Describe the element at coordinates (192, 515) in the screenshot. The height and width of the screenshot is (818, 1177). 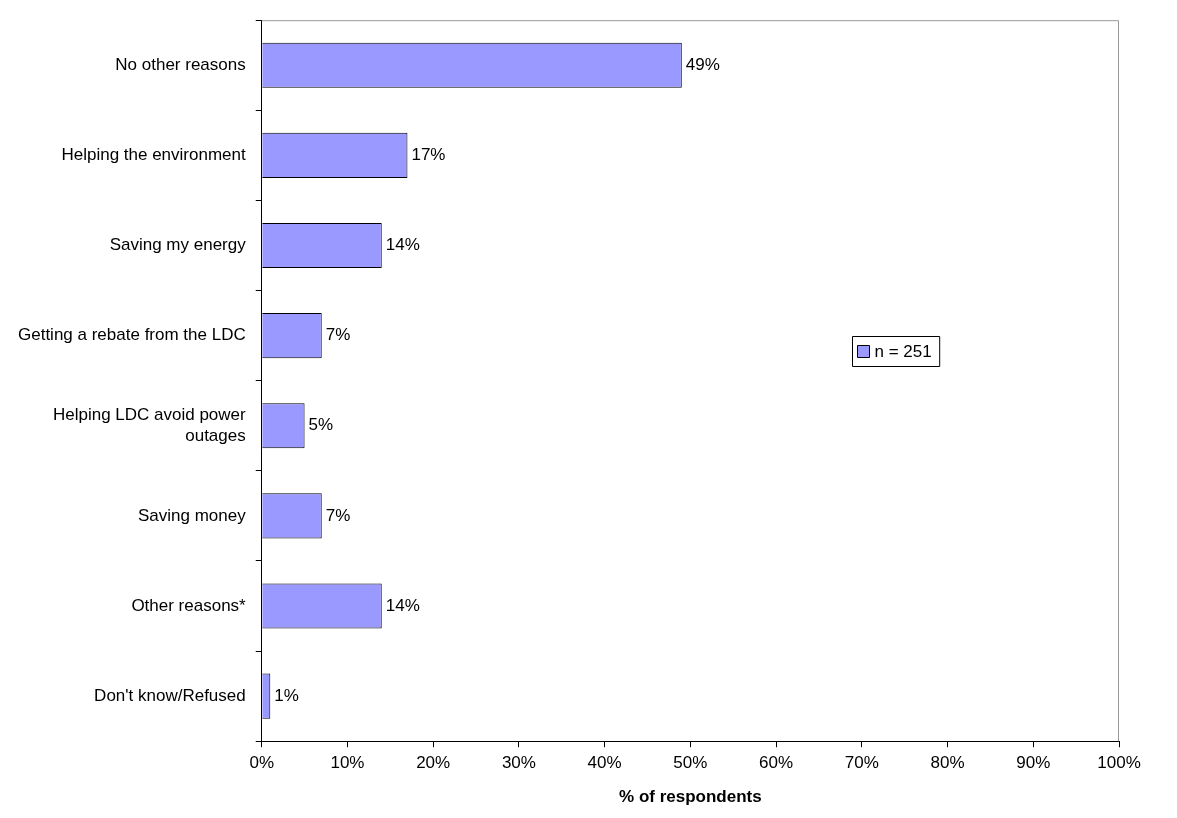
I see `y-tick-label: Saving money` at that location.